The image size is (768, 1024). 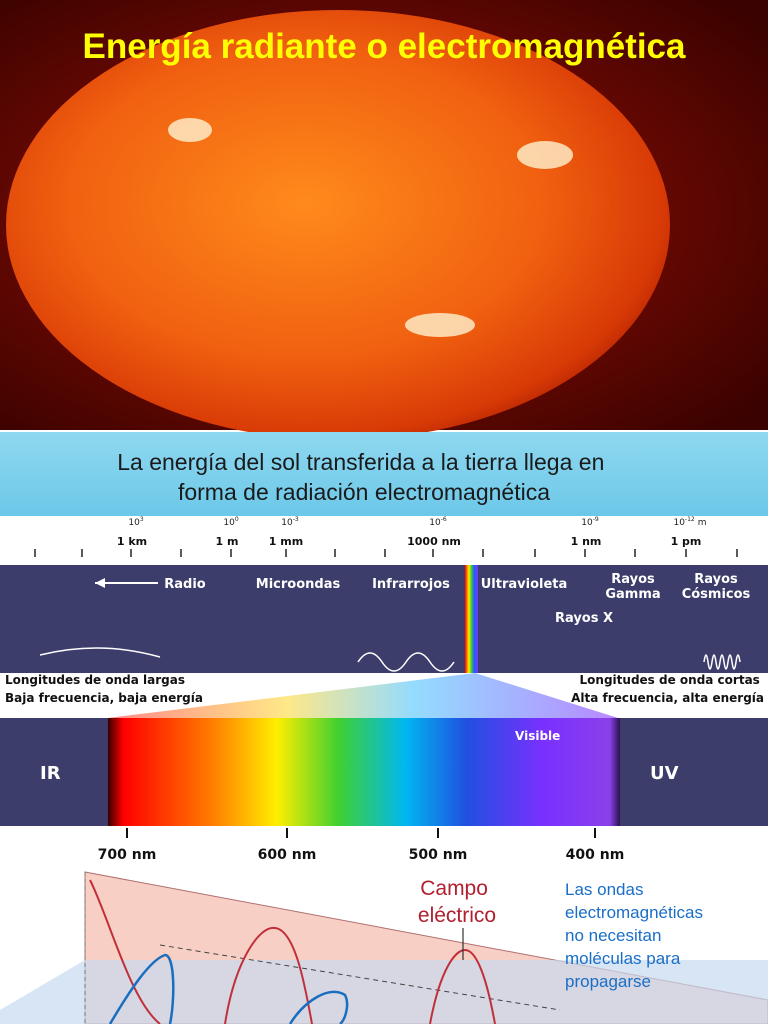 I want to click on note-line: Las ondas, so click(x=604, y=889).